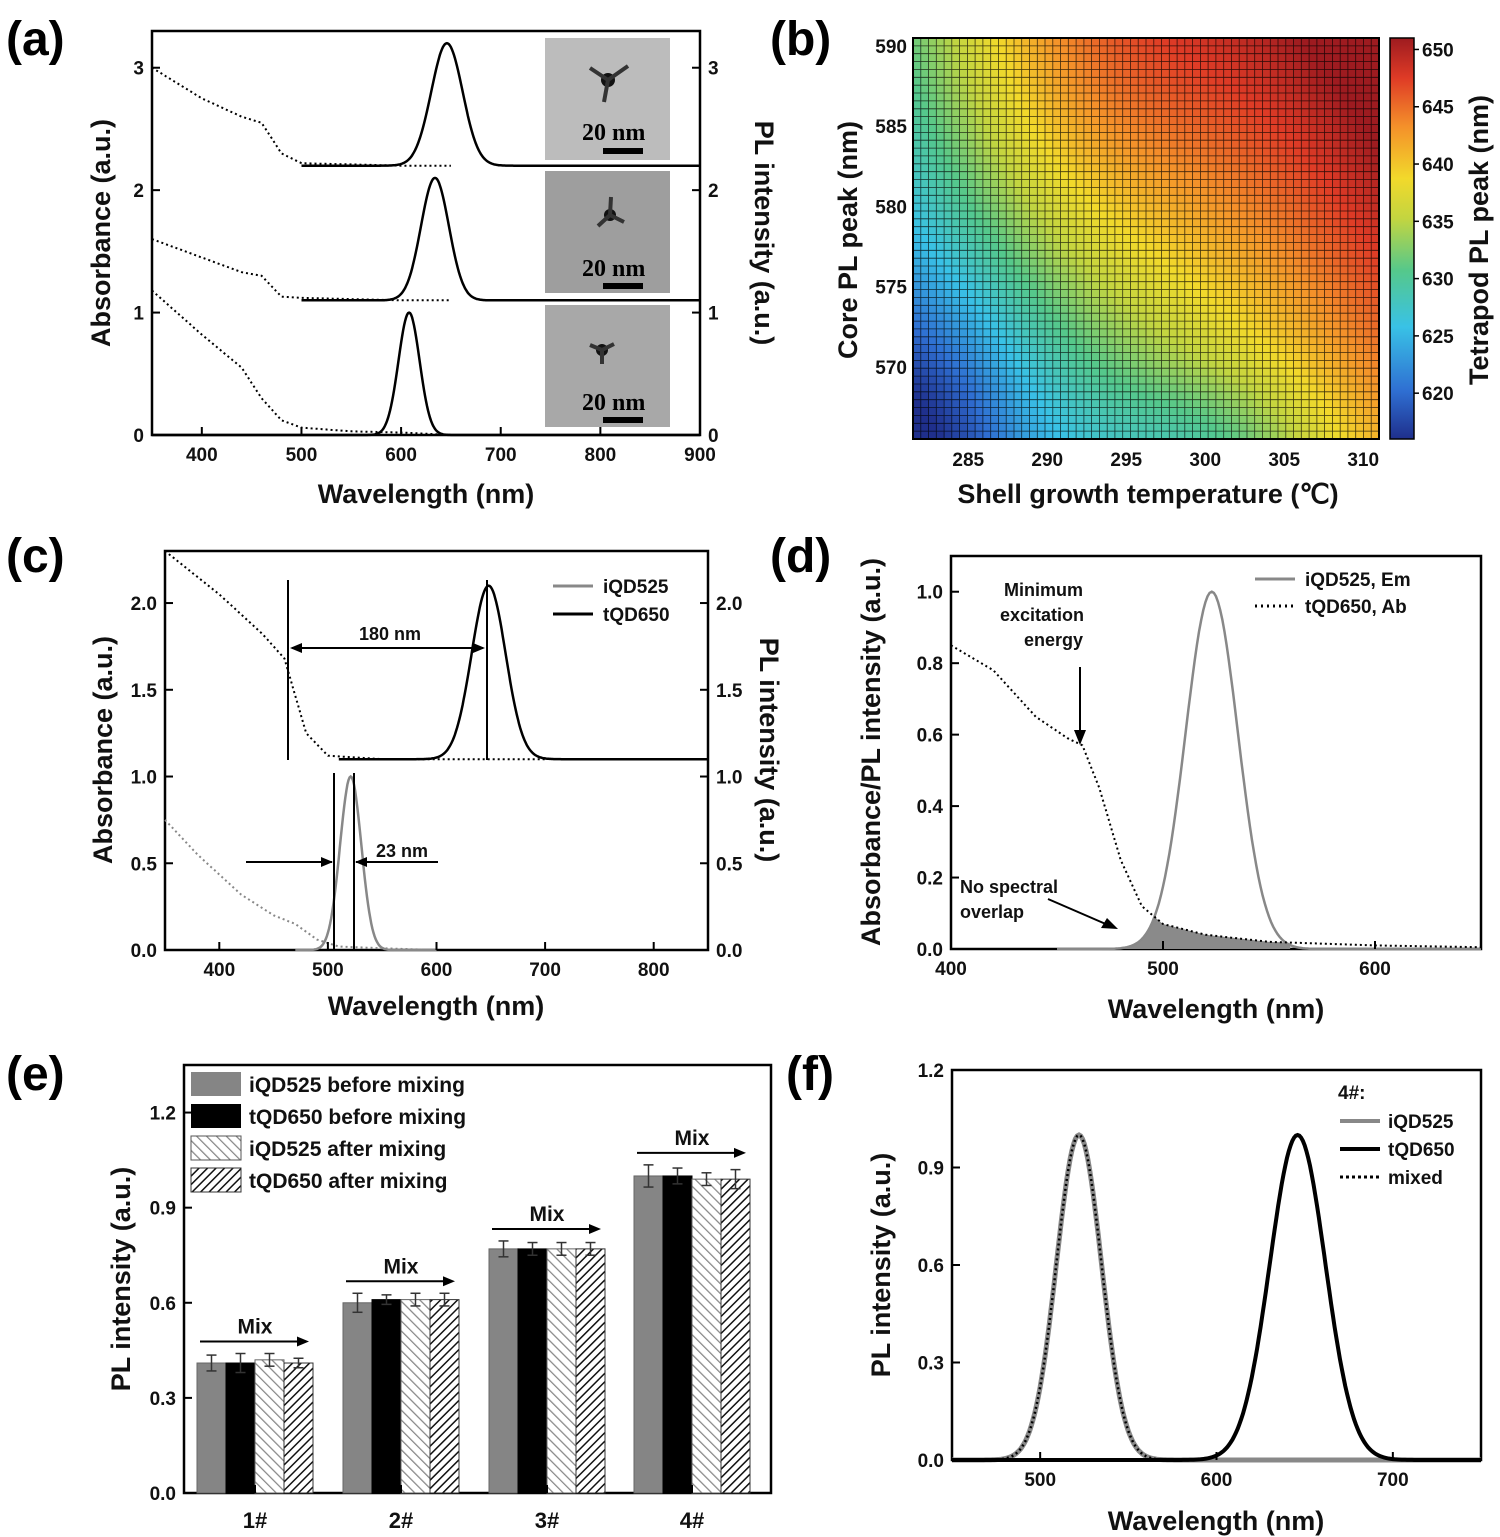 The height and width of the screenshot is (1537, 1500). What do you see at coordinates (35, 556) in the screenshot?
I see `panel-c-label: (c)` at bounding box center [35, 556].